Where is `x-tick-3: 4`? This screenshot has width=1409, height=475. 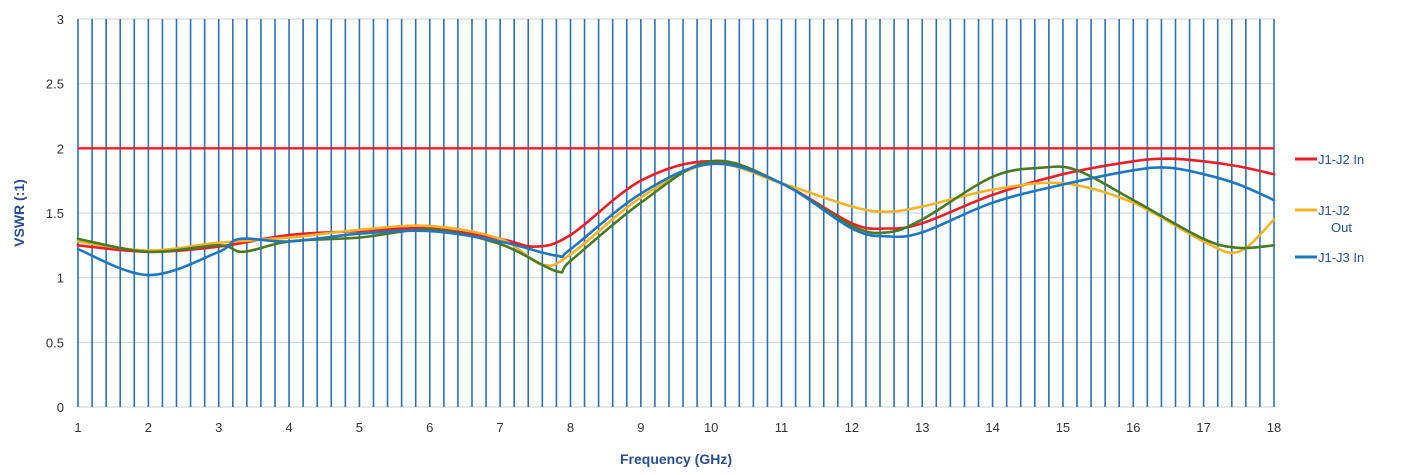
x-tick-3: 4 is located at coordinates (288, 427).